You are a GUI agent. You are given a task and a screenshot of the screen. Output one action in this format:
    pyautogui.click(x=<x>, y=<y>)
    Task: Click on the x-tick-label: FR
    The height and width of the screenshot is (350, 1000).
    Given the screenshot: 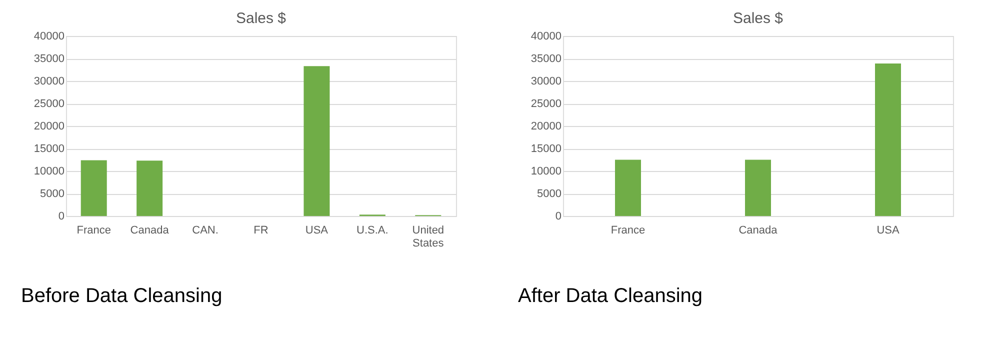 What is the action you would take?
    pyautogui.click(x=261, y=230)
    